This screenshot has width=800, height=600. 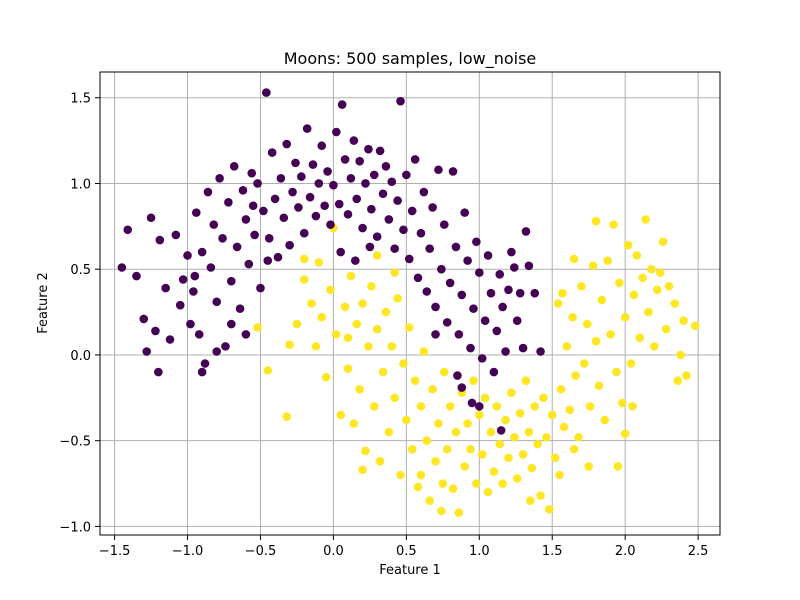 I want to click on y-axis-label: Feature 2, so click(x=43, y=303).